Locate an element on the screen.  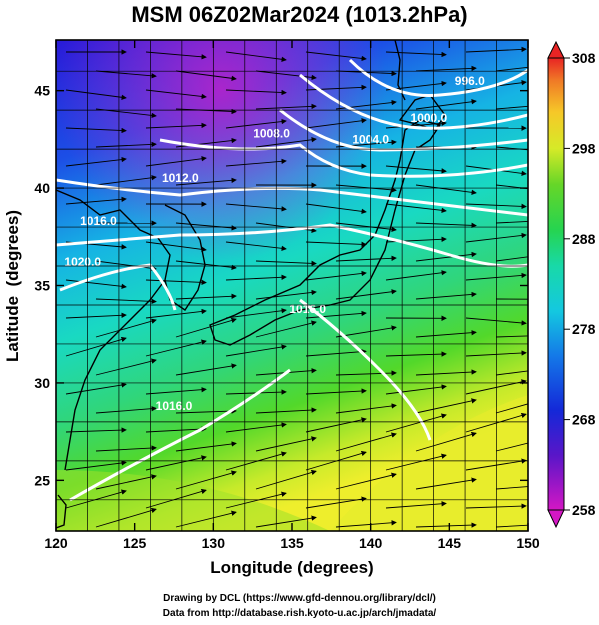
colorbar-strip is located at coordinates (556, 284).